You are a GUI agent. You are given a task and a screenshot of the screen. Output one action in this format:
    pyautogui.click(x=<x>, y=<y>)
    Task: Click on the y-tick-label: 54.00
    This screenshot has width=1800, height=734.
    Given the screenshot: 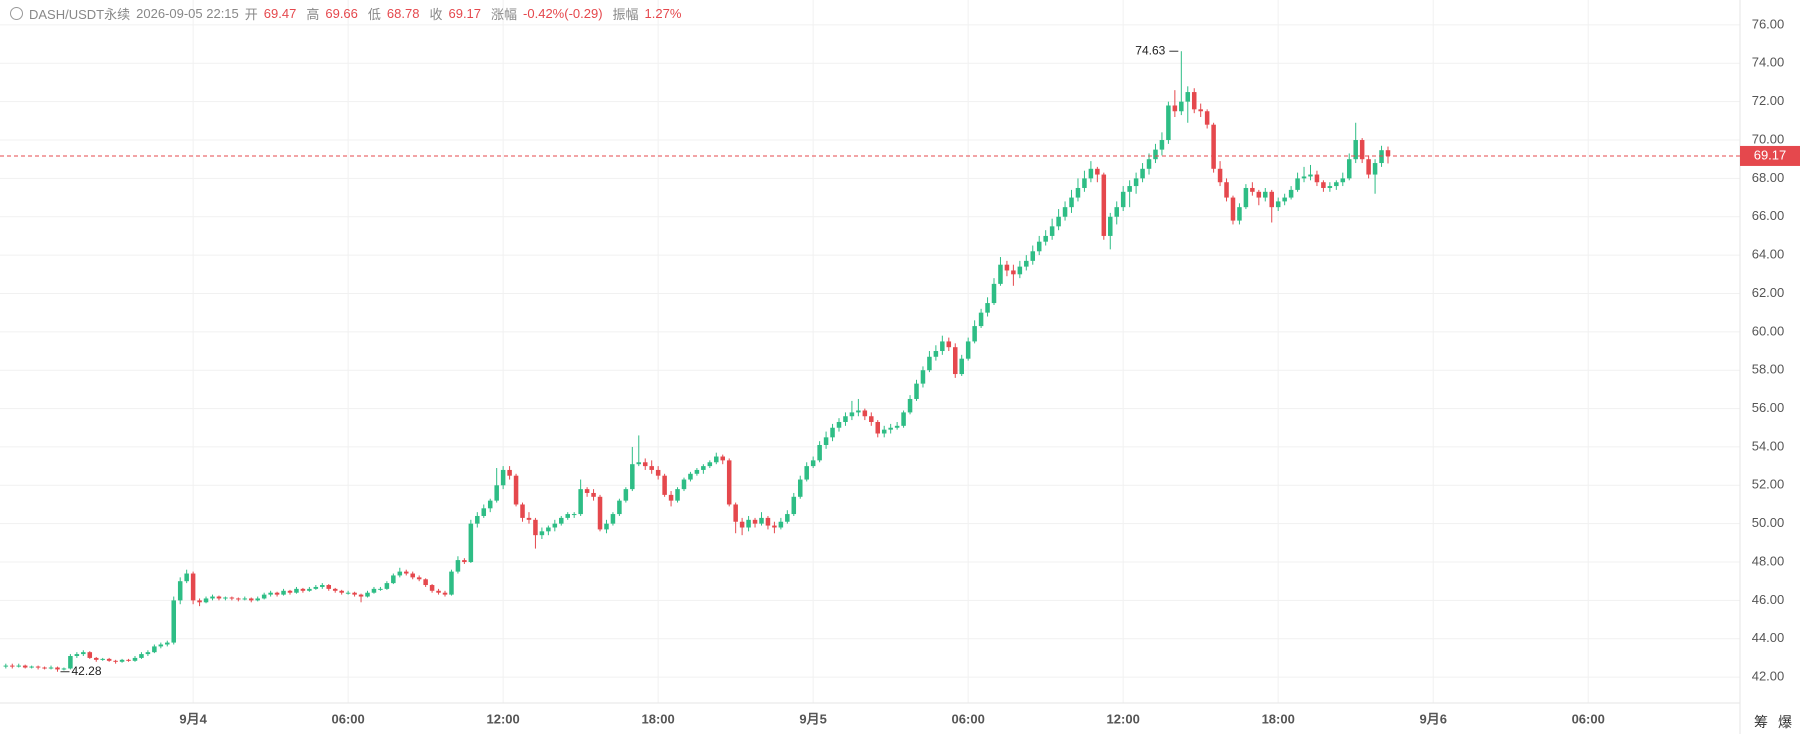 What is the action you would take?
    pyautogui.click(x=1768, y=445)
    